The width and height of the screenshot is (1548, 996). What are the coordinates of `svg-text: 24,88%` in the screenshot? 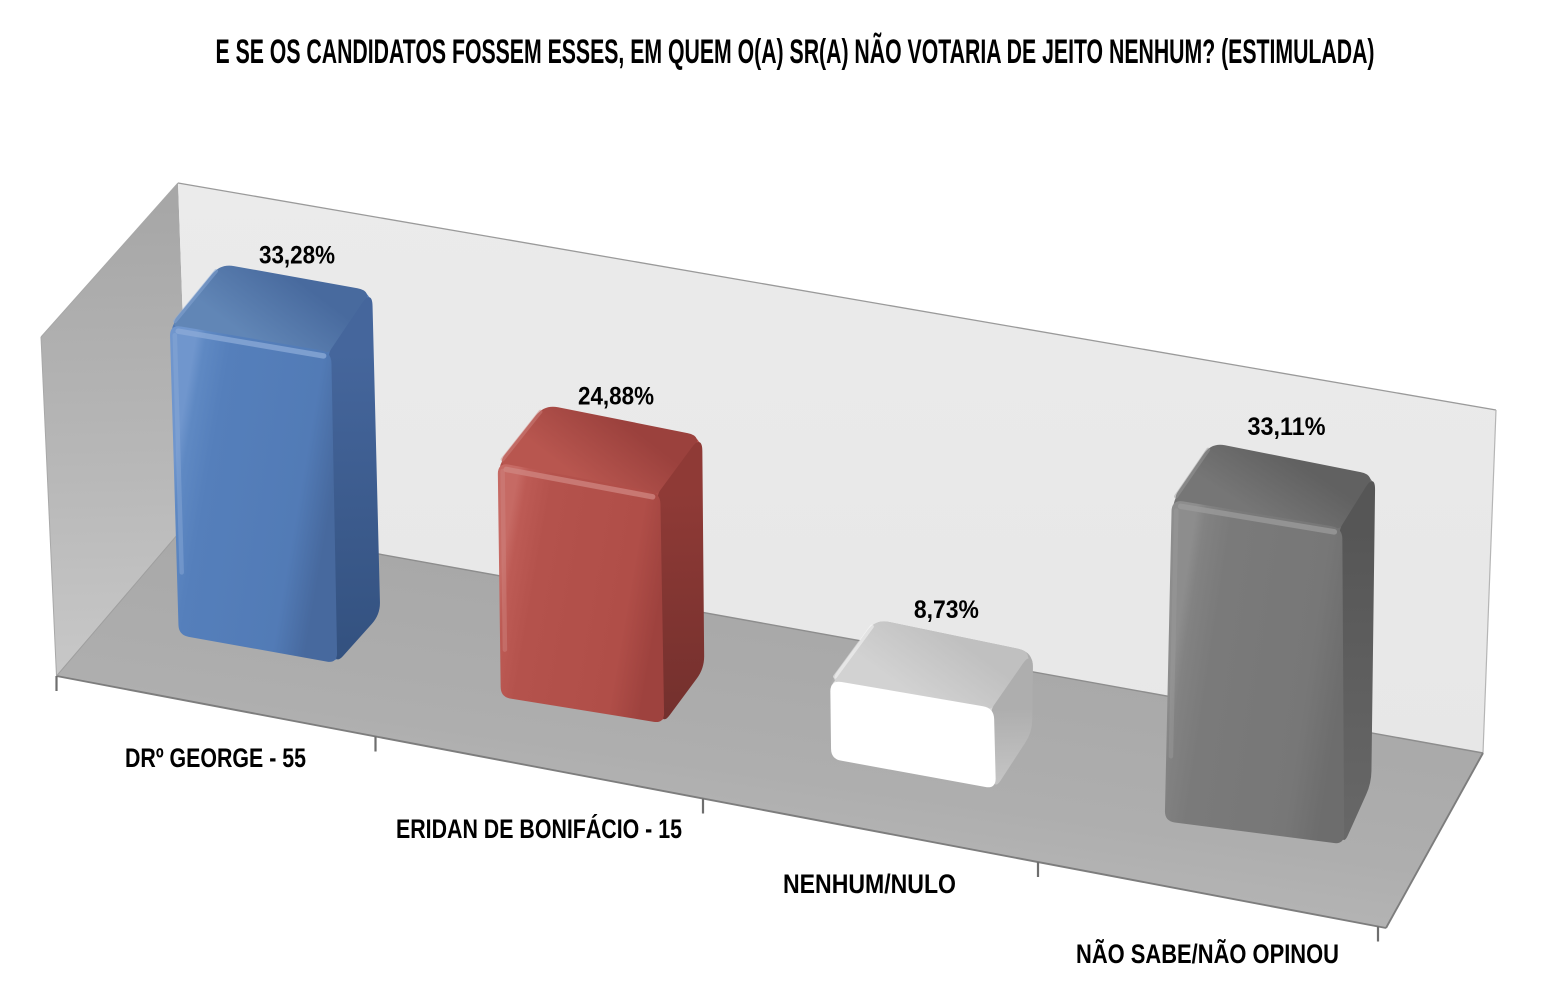 It's located at (616, 397).